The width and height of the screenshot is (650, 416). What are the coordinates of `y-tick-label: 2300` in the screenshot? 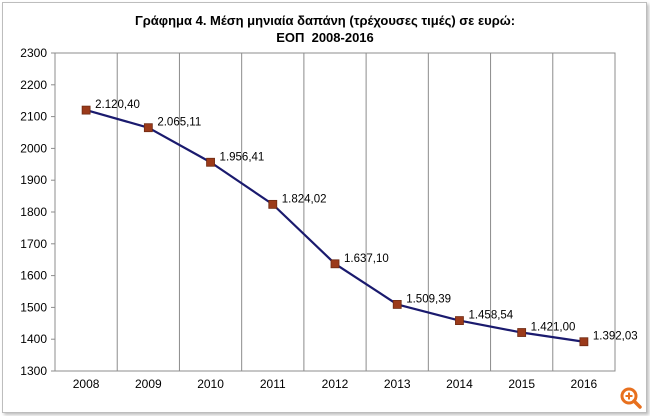 It's located at (33, 53).